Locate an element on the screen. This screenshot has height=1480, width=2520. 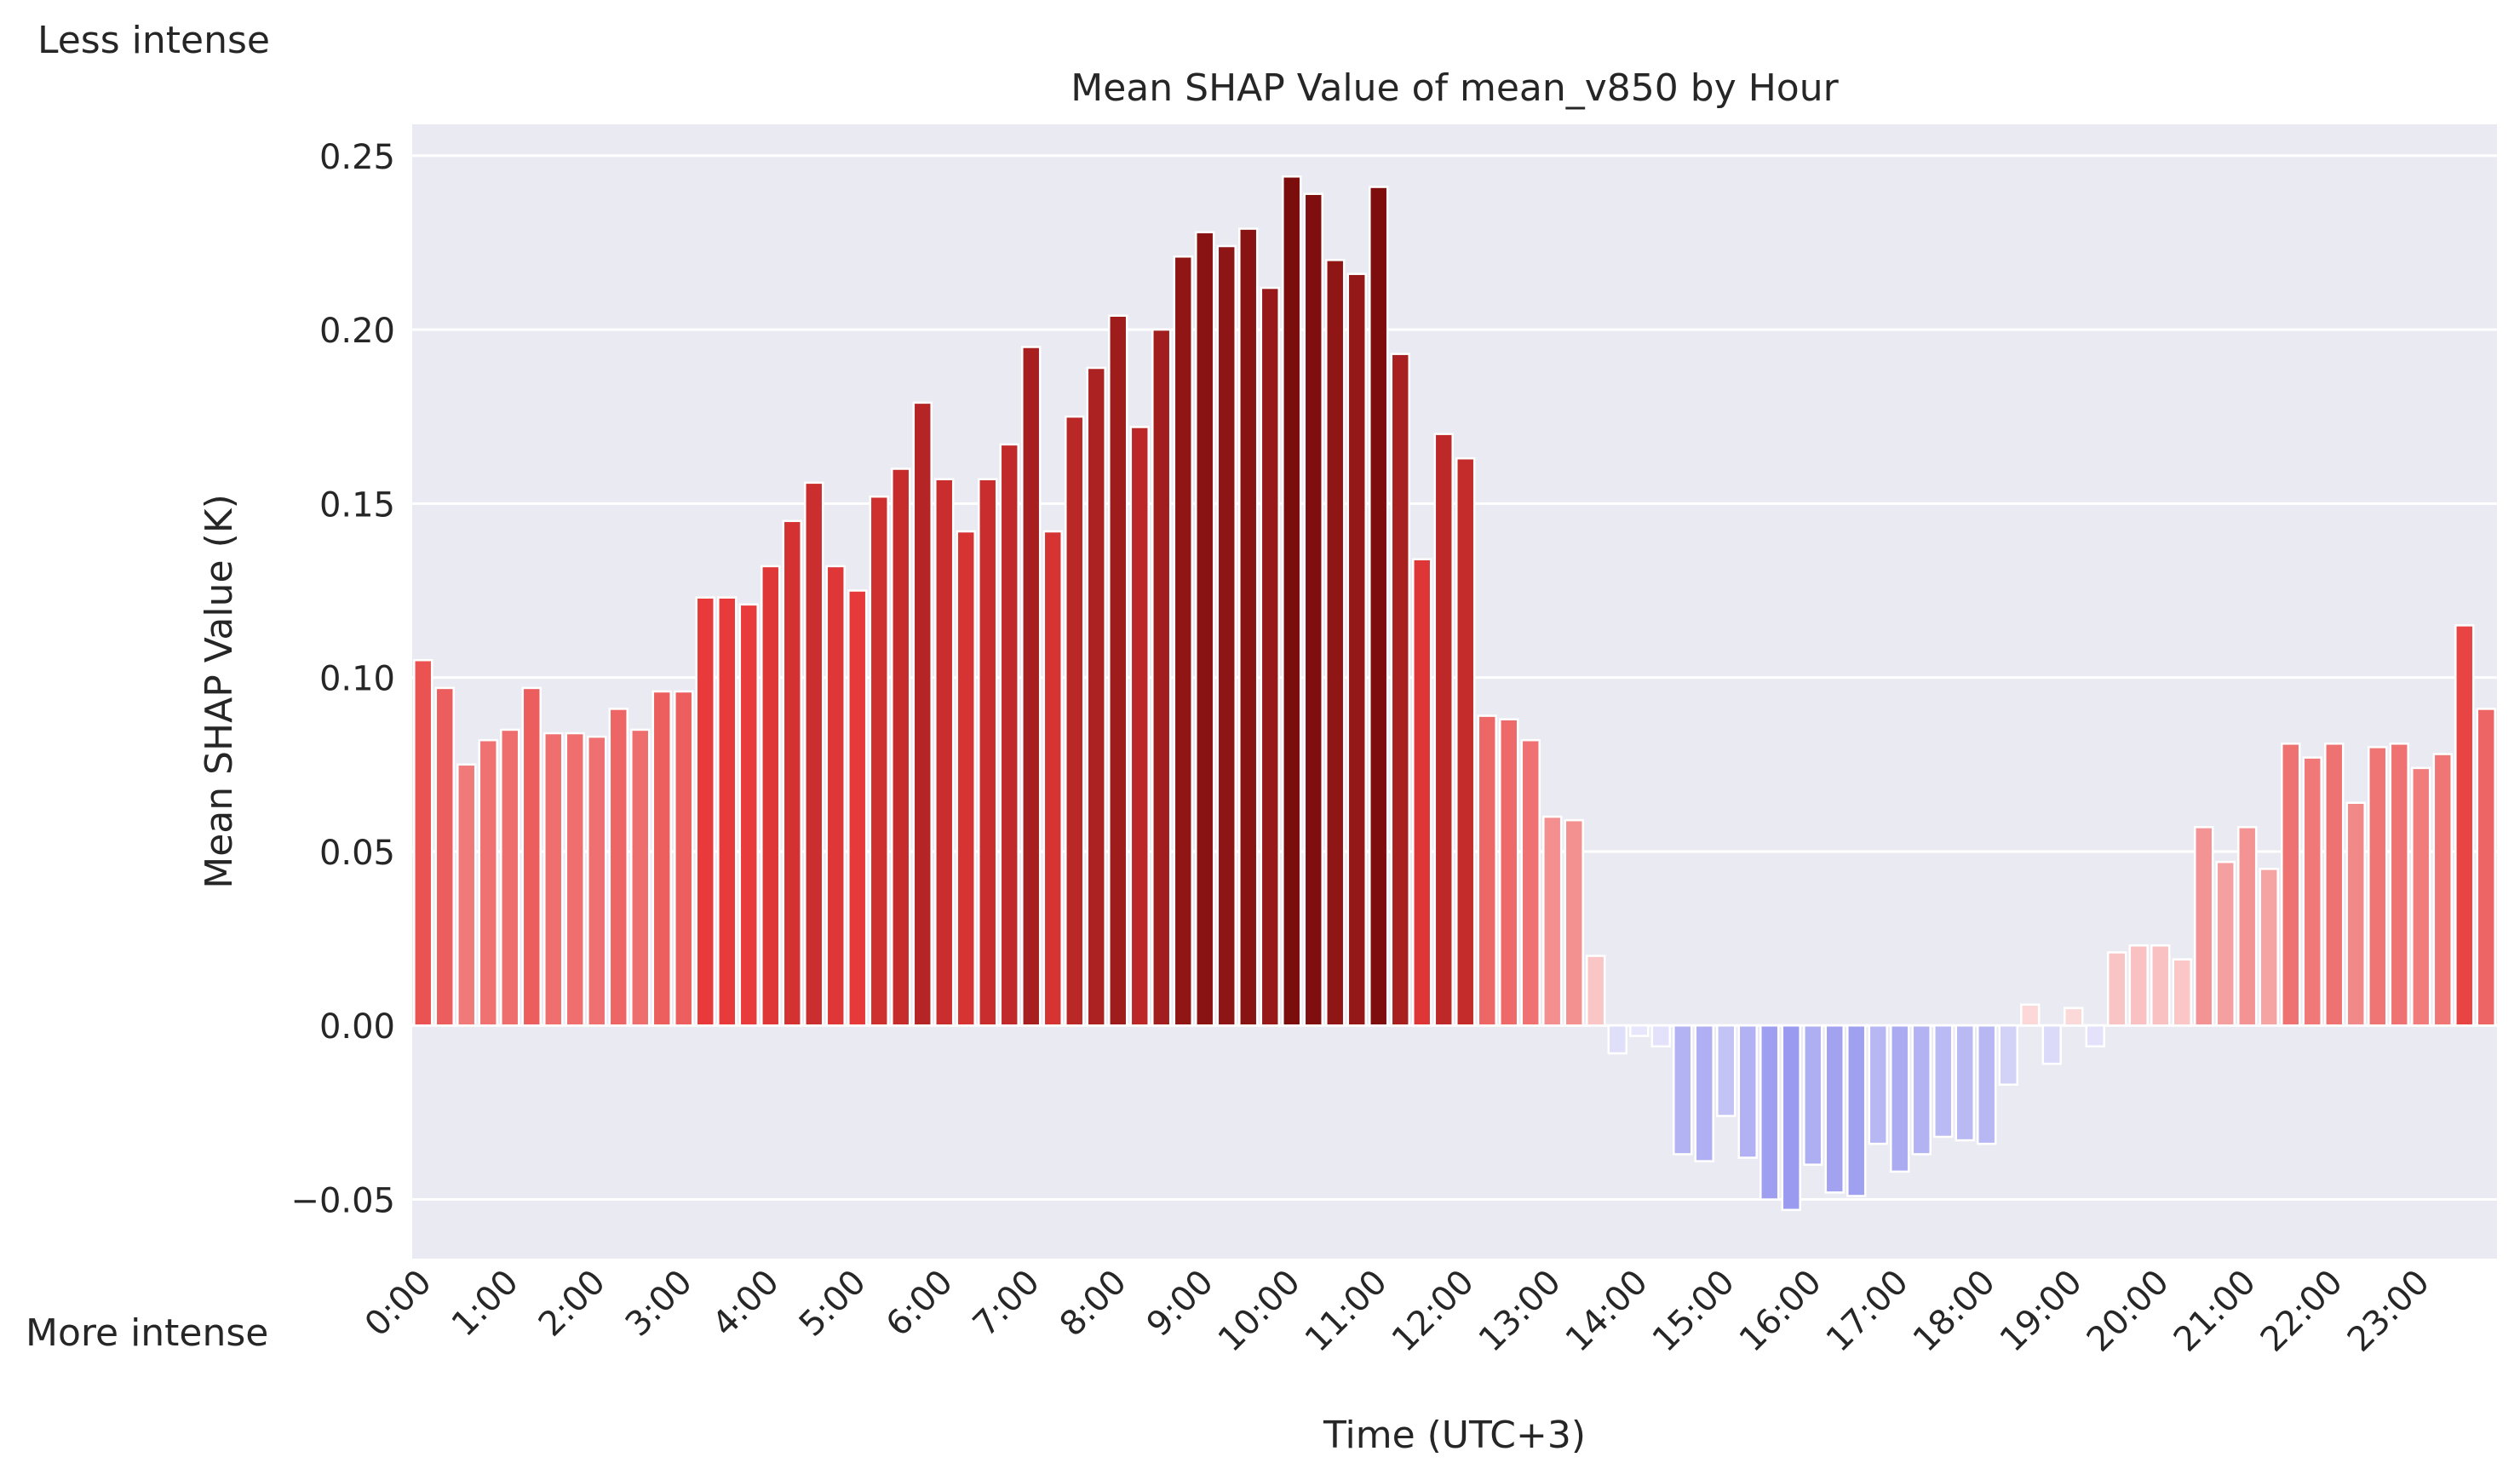
x-tick-label: 5:00 is located at coordinates (833, 1304).